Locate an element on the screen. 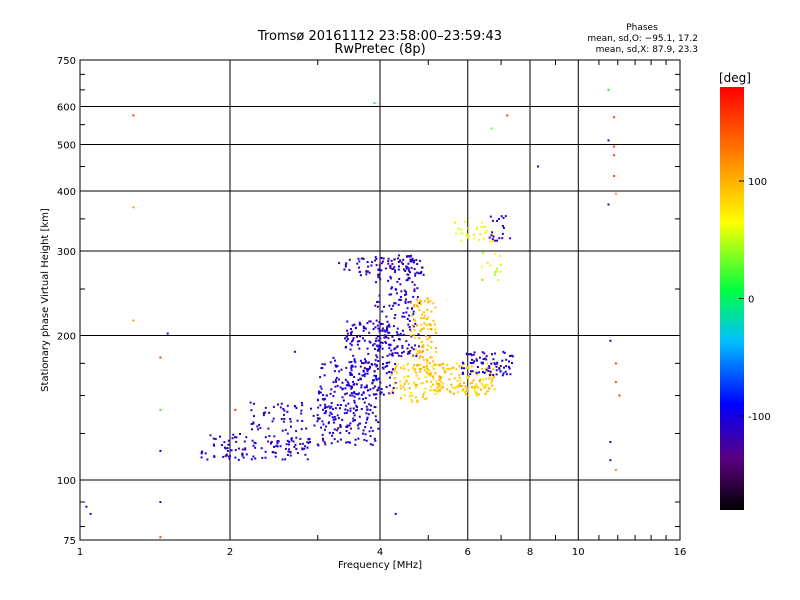 Image resolution: width=800 pixels, height=600 pixels. y-tick-labels: 75 100 200 300 400 500 600 750 is located at coordinates (66, 301).